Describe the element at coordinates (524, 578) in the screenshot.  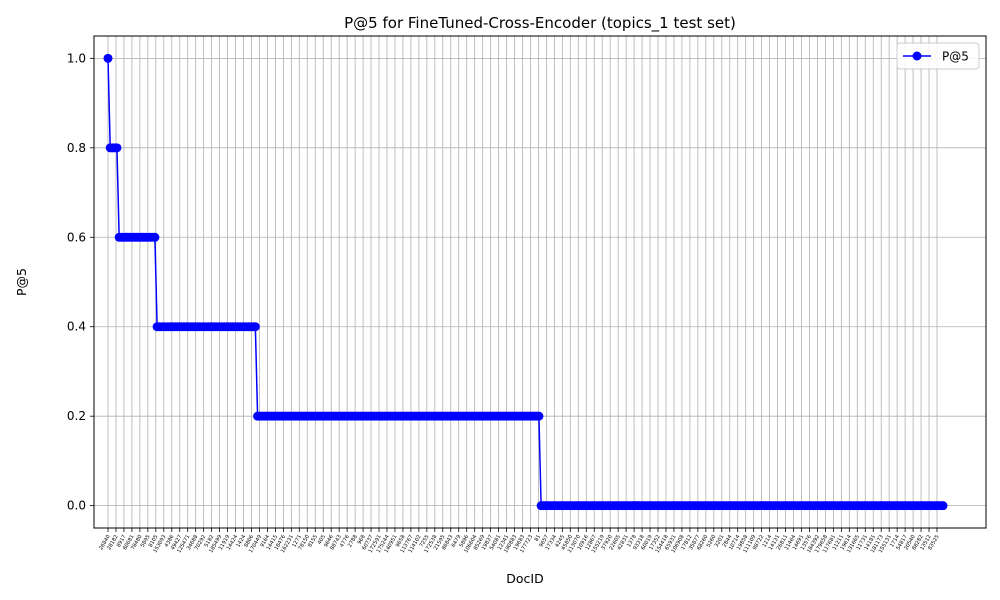
I see `x-axis-label: DocID` at that location.